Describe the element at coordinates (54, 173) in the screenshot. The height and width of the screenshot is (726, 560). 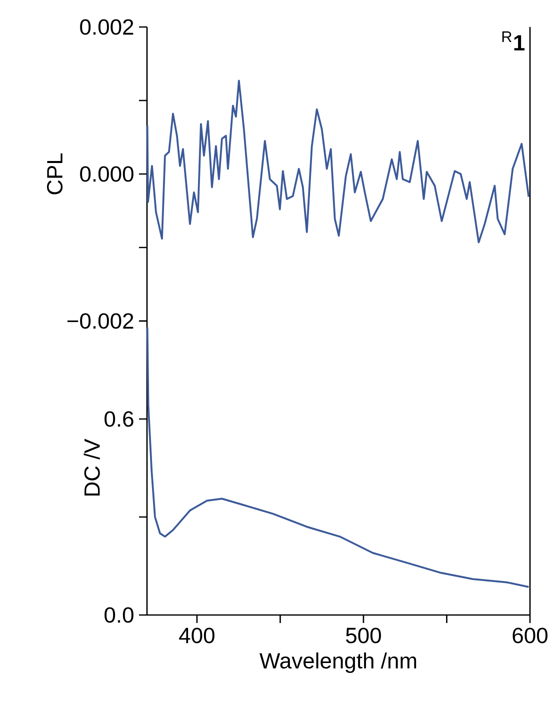
I see `y-axis-title: CPL` at that location.